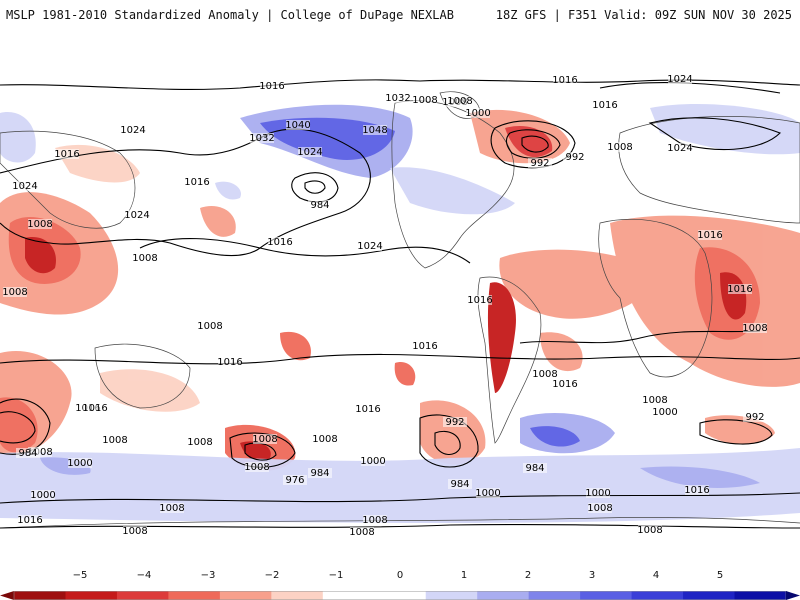 This screenshot has width=800, height=600. I want to click on isobar-label: 1000, so click(597, 493).